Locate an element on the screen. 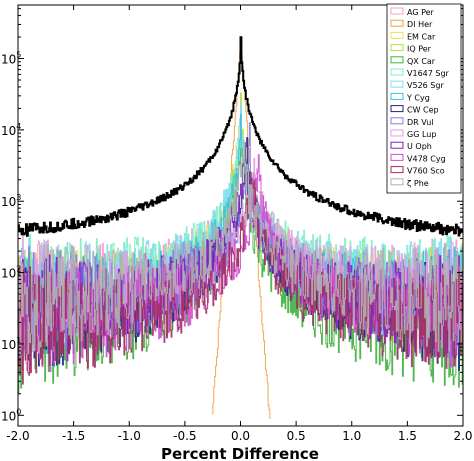 The height and width of the screenshot is (461, 474). legend-label: QX Car is located at coordinates (421, 61).